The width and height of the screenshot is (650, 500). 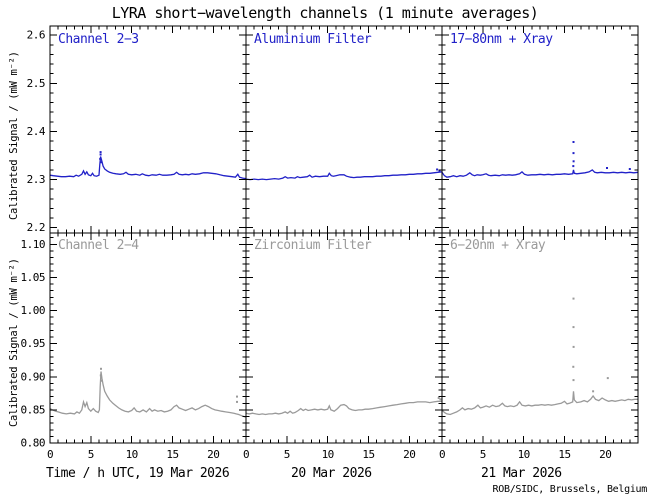 I want to click on series-line-channel_2_3-21-Mar-2026, so click(x=540, y=173).